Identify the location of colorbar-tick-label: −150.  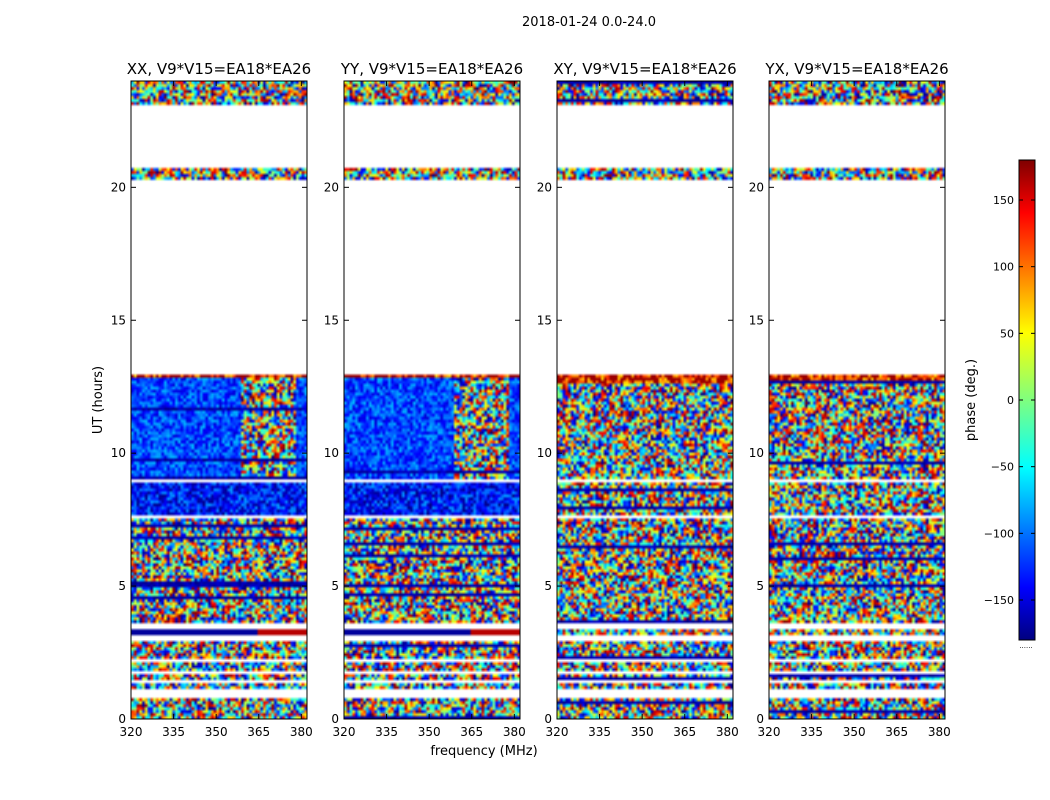
(999, 600).